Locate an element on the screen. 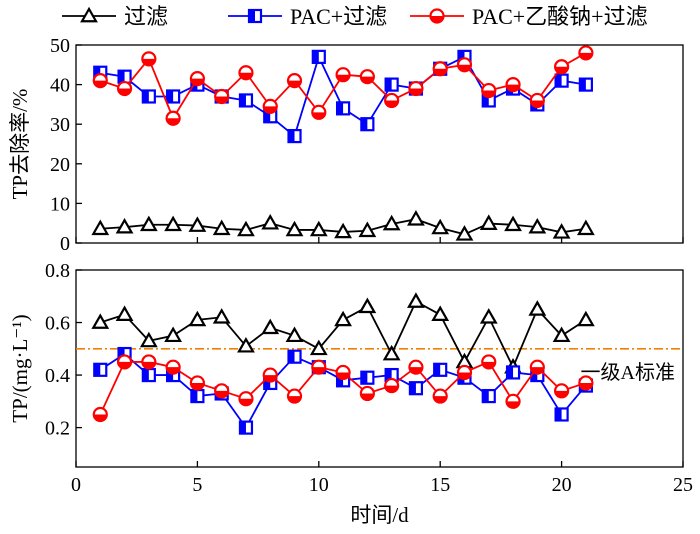 The width and height of the screenshot is (700, 534). y-axis-title: TP/(mg·L⁻¹) is located at coordinates (20, 368).